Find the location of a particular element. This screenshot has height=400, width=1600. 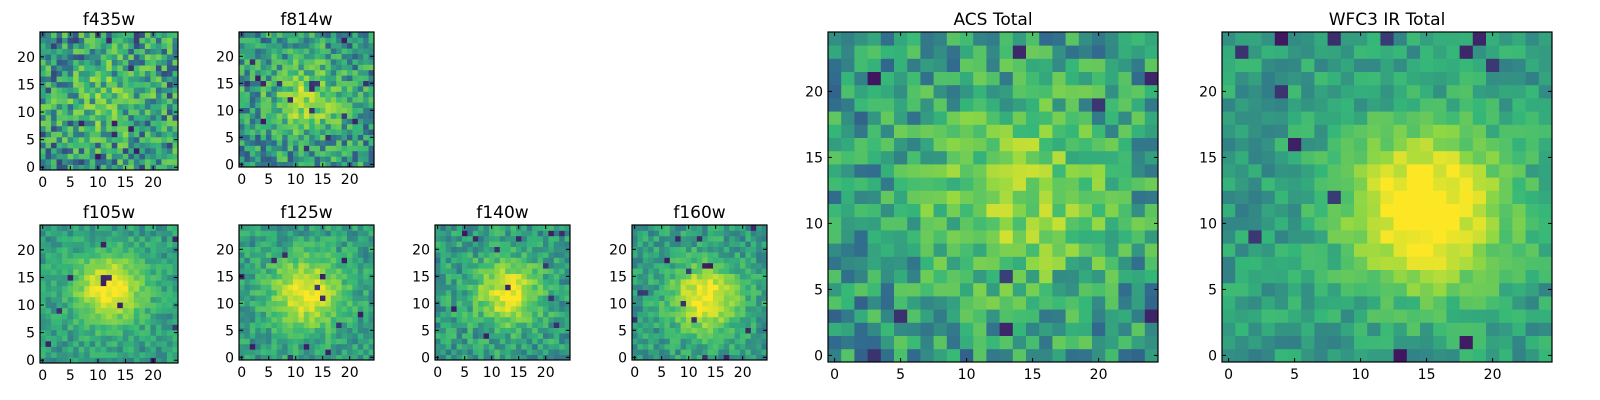

axes-frame is located at coordinates (699, 292).